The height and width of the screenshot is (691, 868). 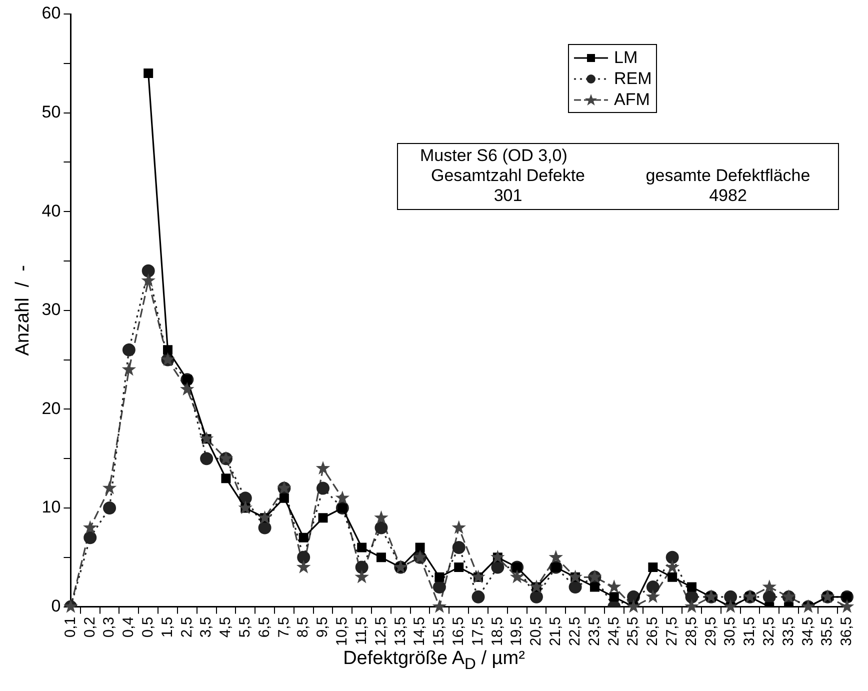 What do you see at coordinates (400, 631) in the screenshot?
I see `x-tick-label: 13,5` at bounding box center [400, 631].